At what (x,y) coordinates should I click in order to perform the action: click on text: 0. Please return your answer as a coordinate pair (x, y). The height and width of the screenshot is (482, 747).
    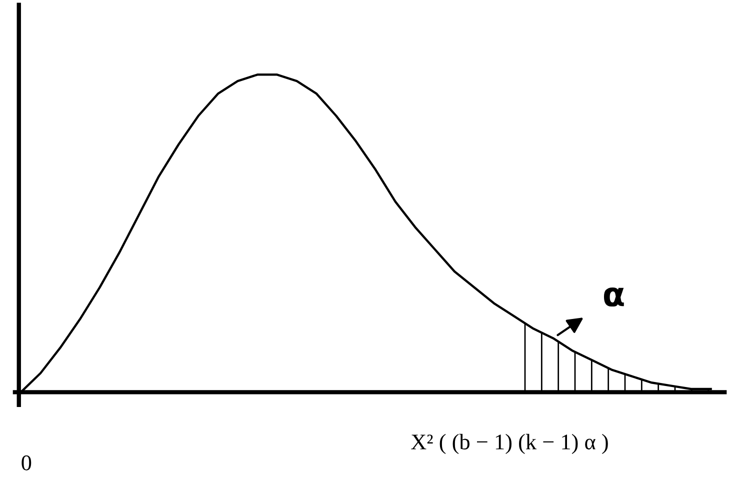
    Looking at the image, I should click on (27, 462).